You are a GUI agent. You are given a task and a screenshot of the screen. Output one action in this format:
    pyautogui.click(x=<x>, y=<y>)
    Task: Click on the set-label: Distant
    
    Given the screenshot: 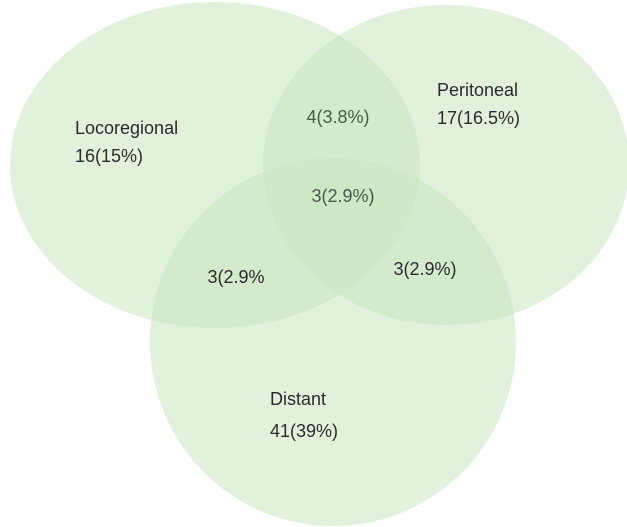 What is the action you would take?
    pyautogui.click(x=298, y=399)
    